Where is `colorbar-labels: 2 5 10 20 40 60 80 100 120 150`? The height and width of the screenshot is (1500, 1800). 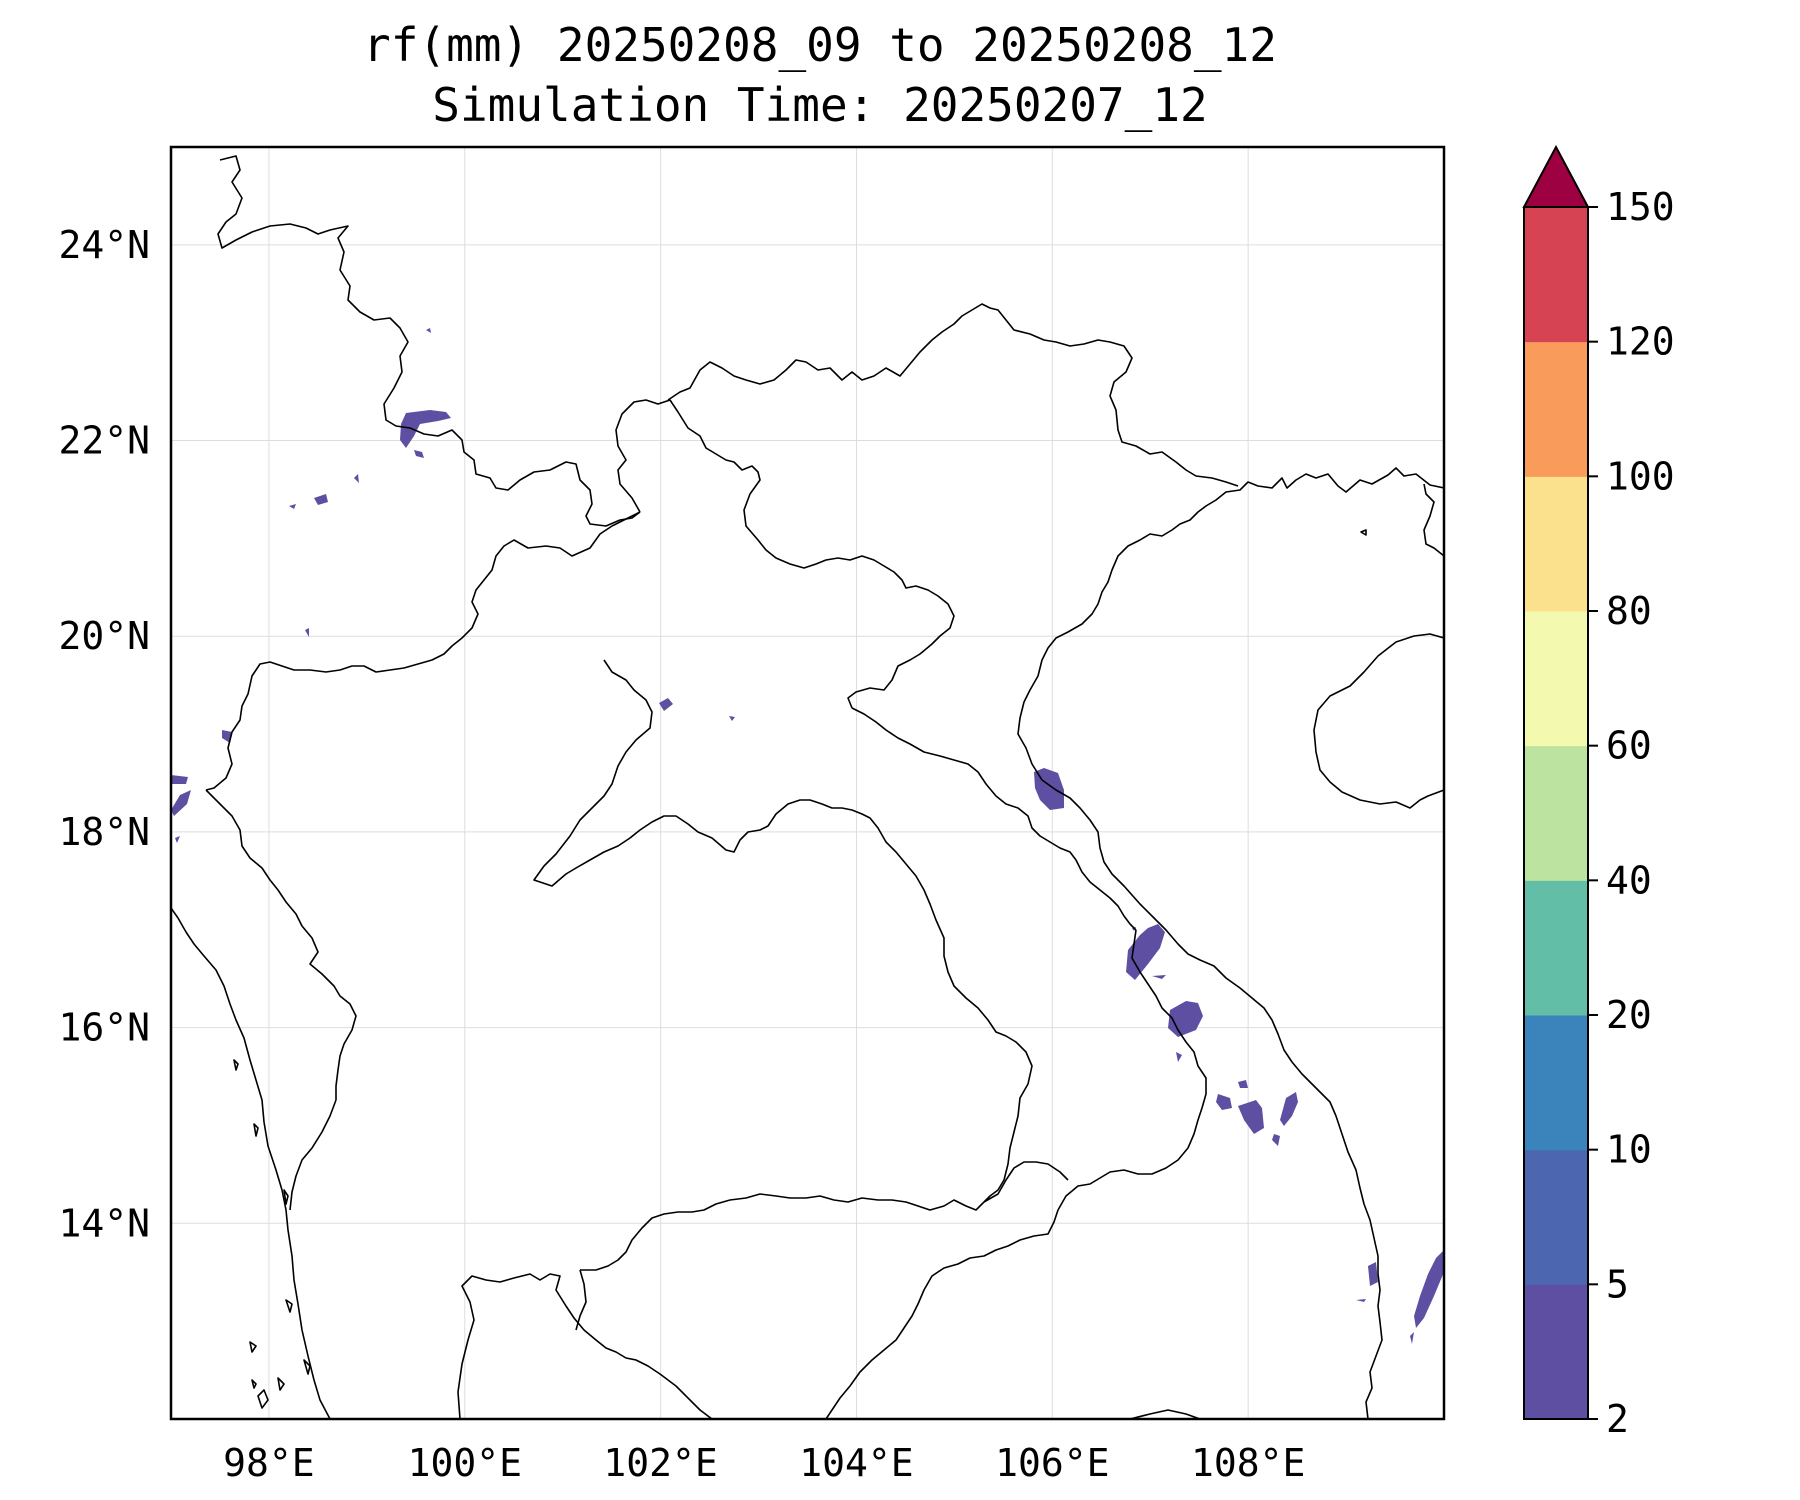 colorbar-labels: 2 5 10 20 40 60 80 100 120 150 is located at coordinates (1631, 813).